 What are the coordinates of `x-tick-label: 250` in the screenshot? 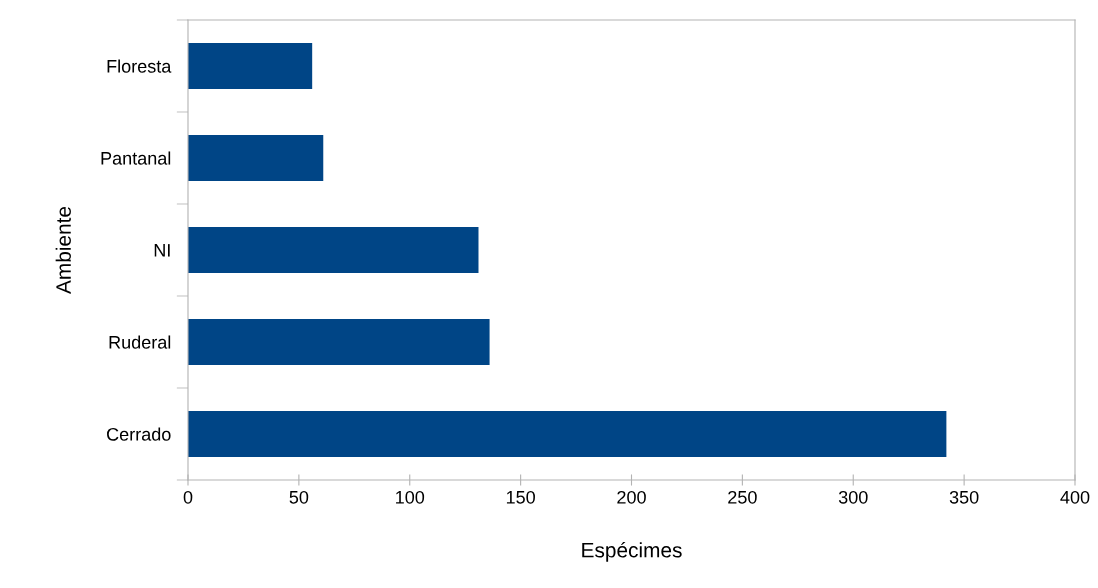 It's located at (742, 497).